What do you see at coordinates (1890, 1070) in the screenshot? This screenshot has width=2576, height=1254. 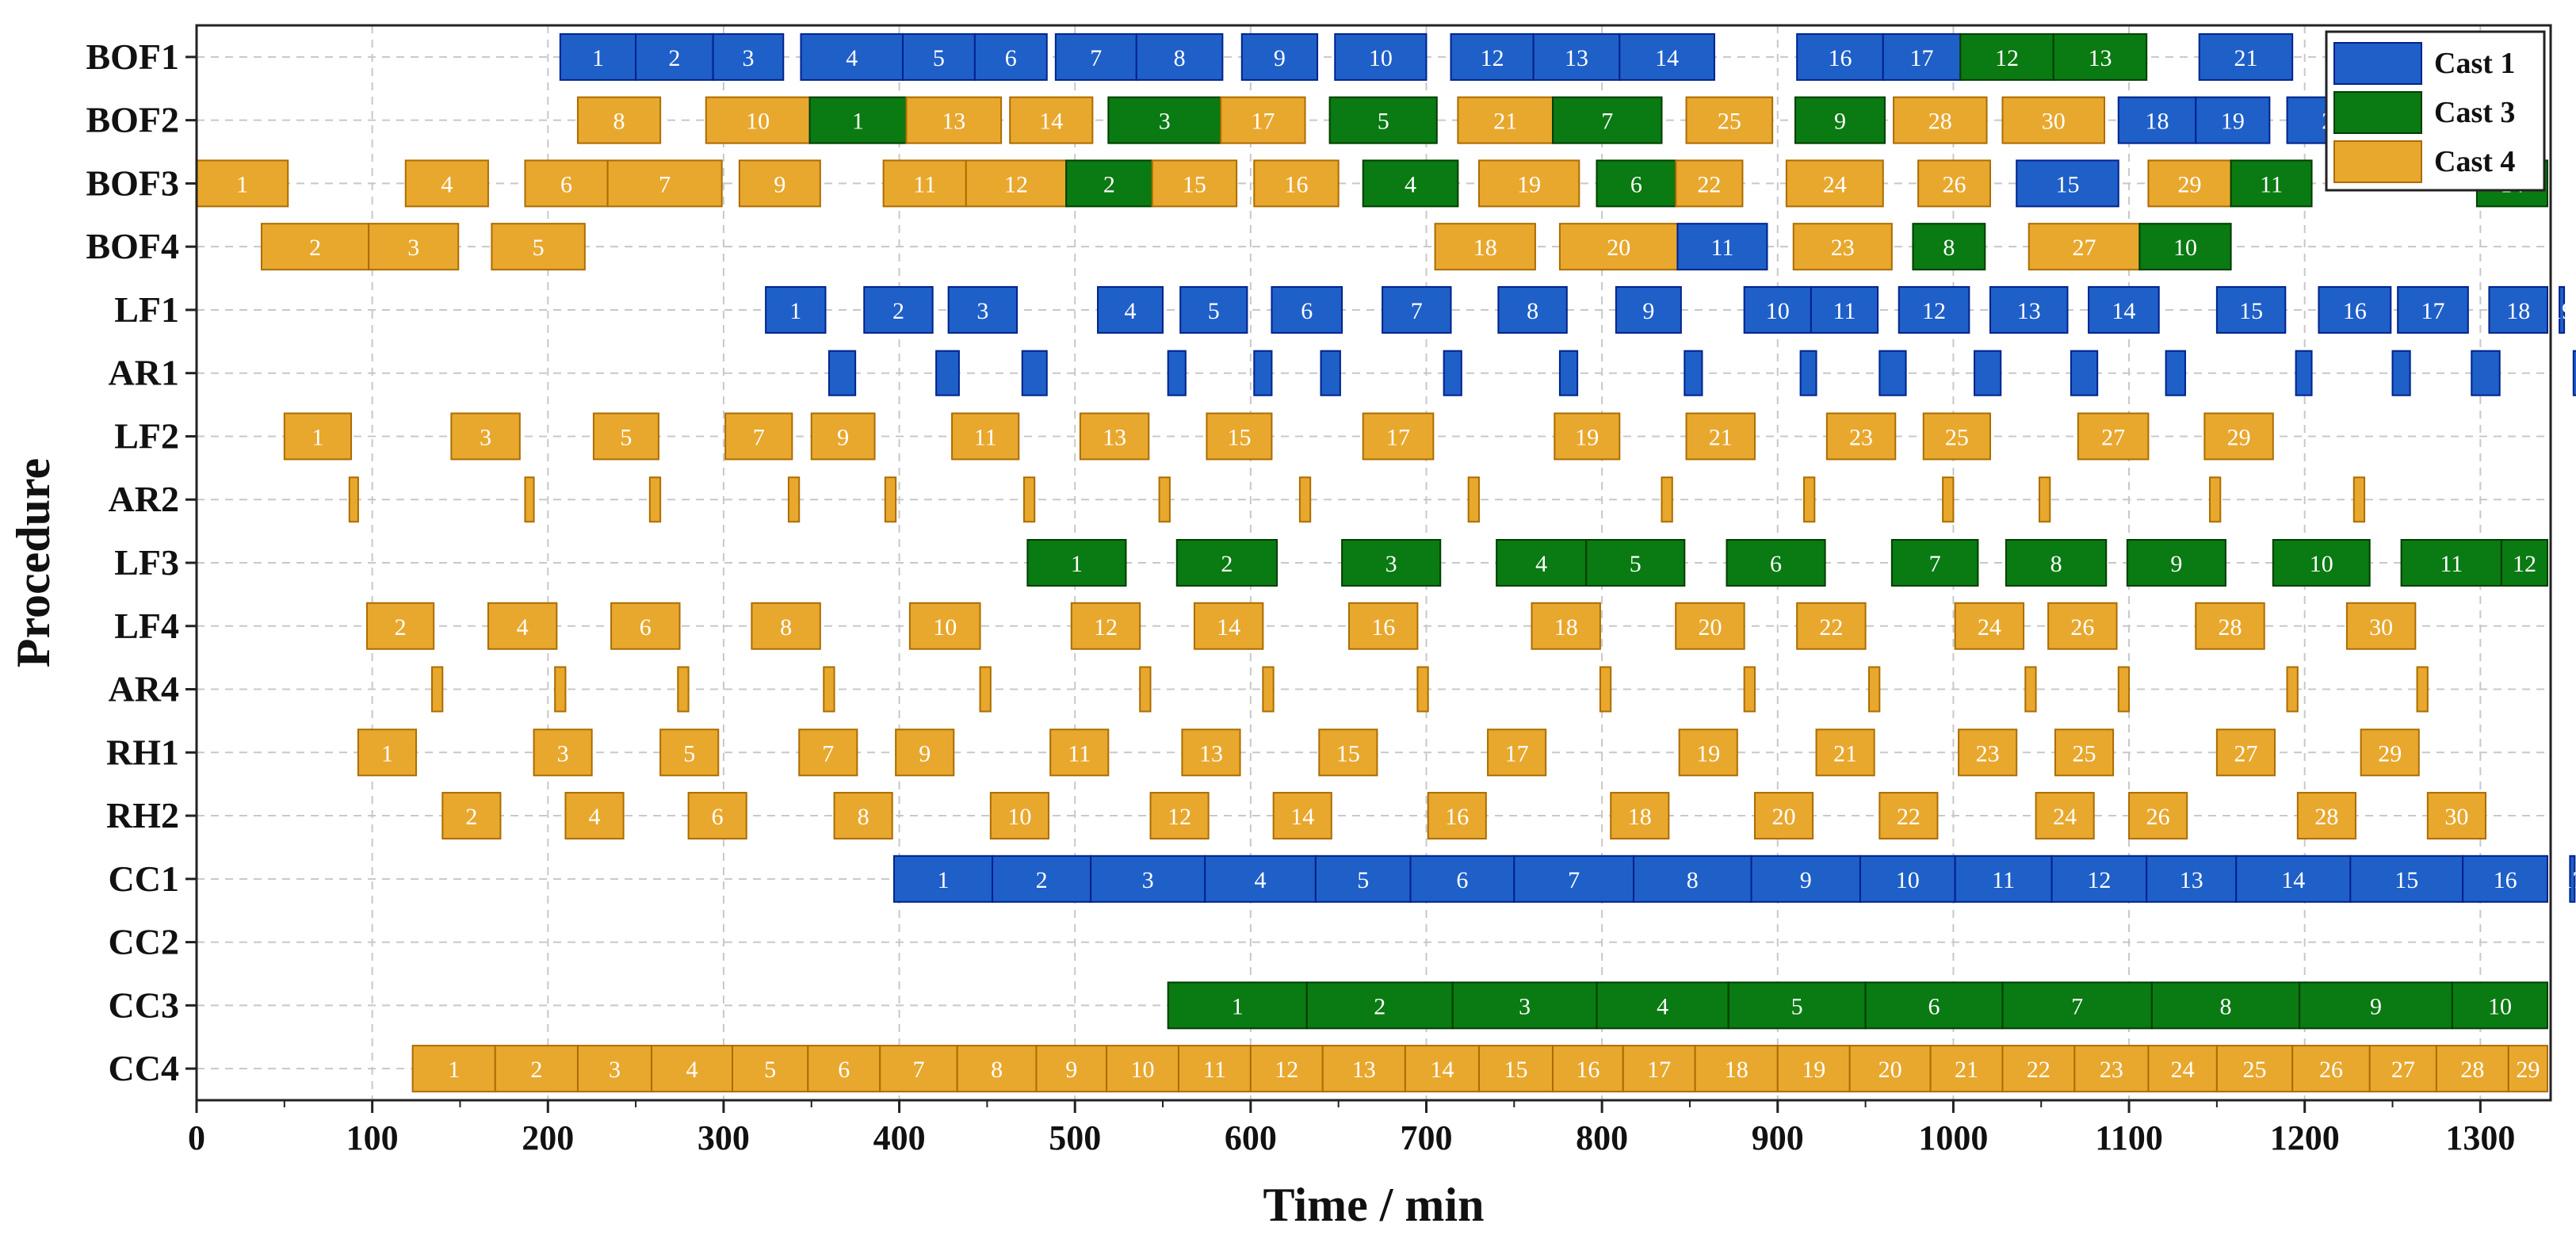 I see `gantt-bar-label: 20` at bounding box center [1890, 1070].